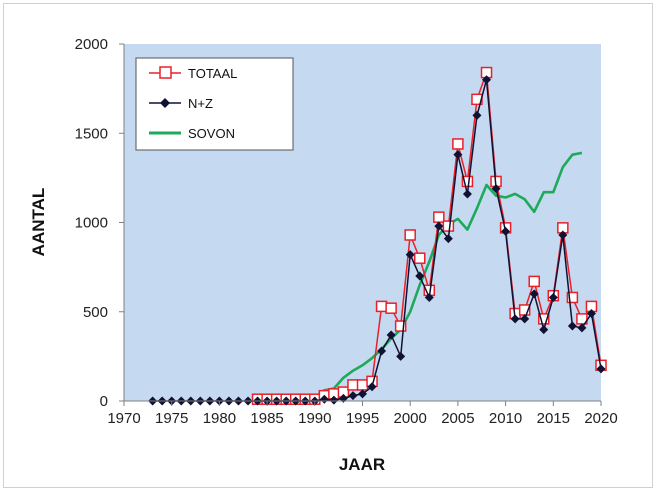  What do you see at coordinates (362, 418) in the screenshot?
I see `x-tick-label: 1995` at bounding box center [362, 418].